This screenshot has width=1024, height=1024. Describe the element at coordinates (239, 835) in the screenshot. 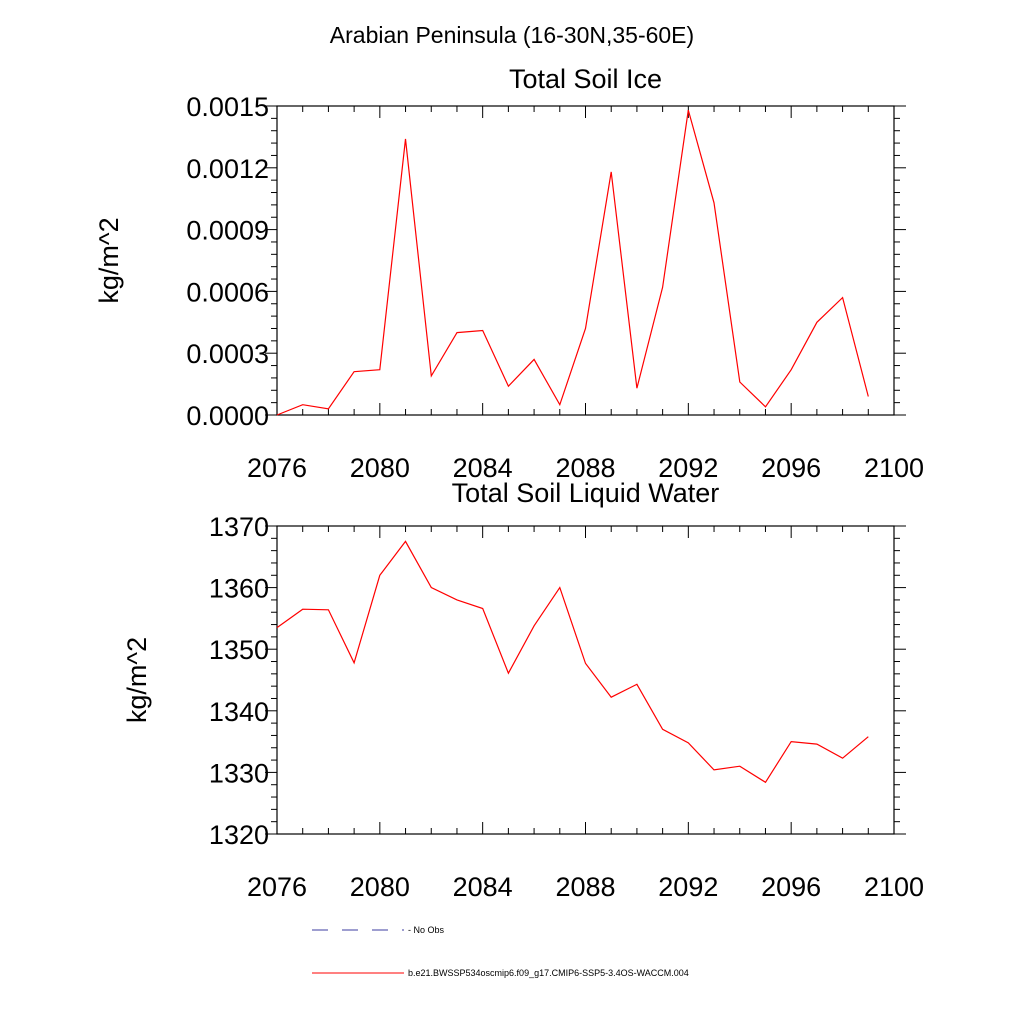

I see `y-tick-label: 1320` at that location.